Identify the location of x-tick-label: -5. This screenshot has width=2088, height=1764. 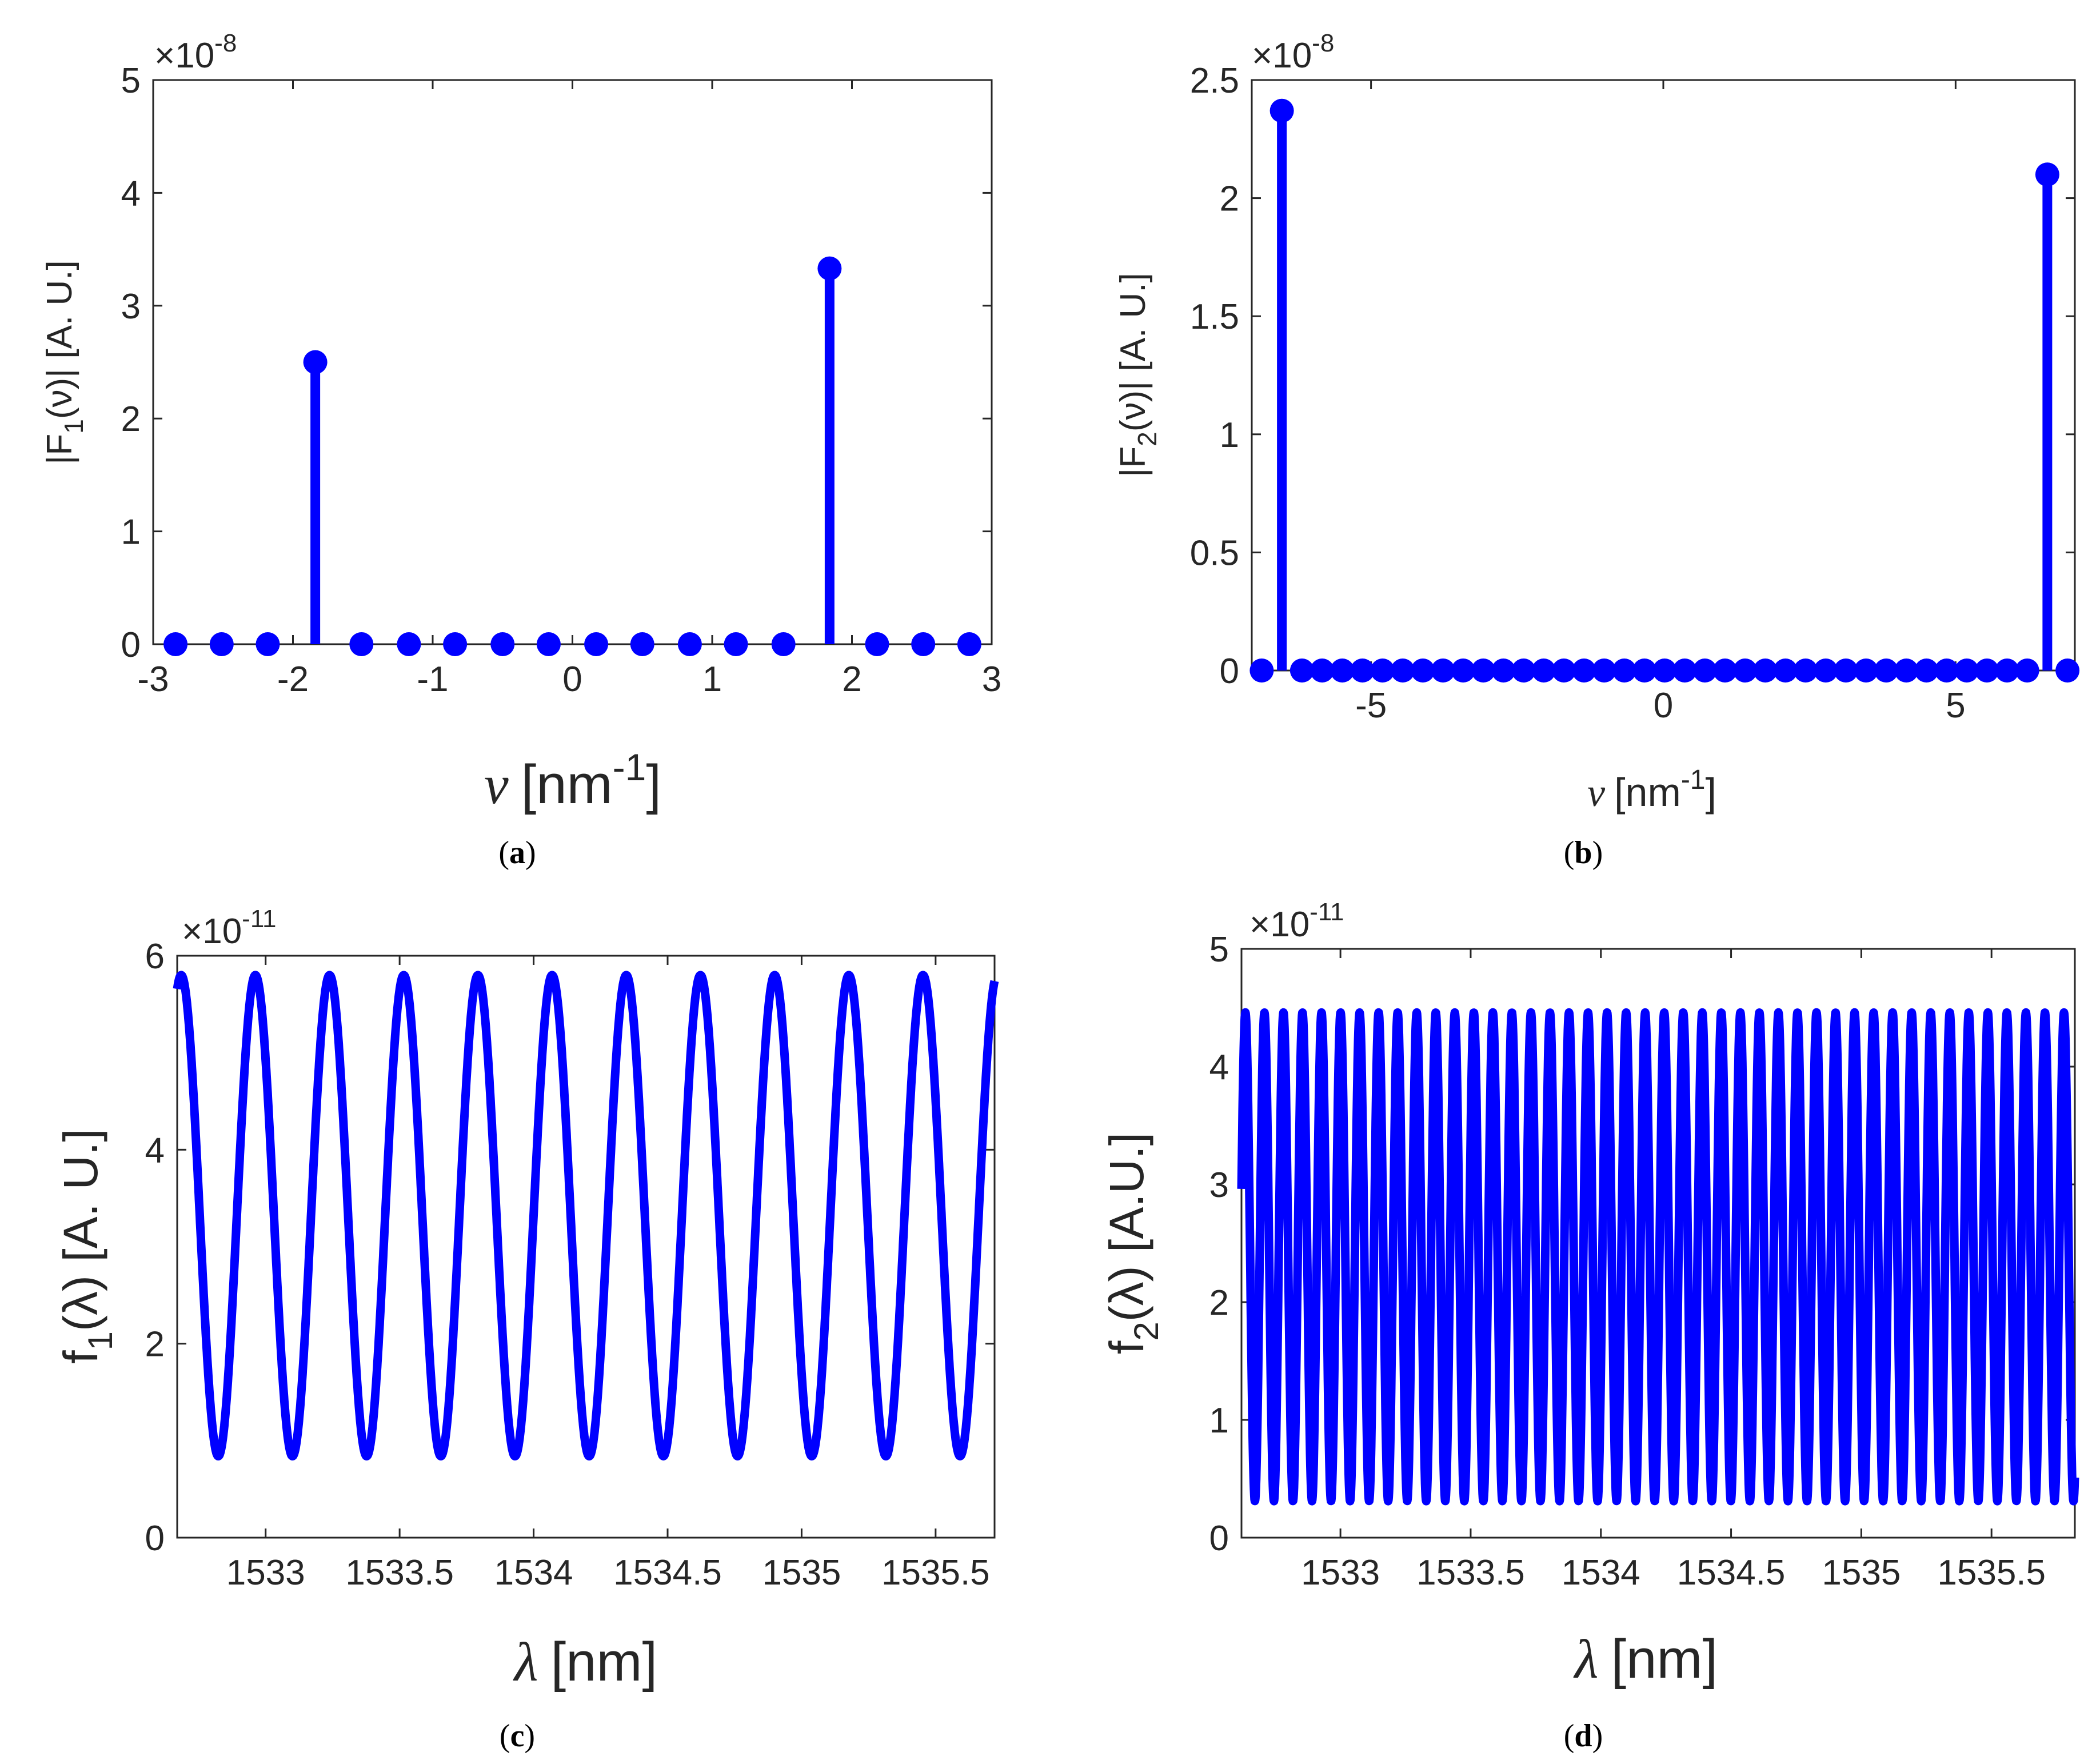
(1371, 705).